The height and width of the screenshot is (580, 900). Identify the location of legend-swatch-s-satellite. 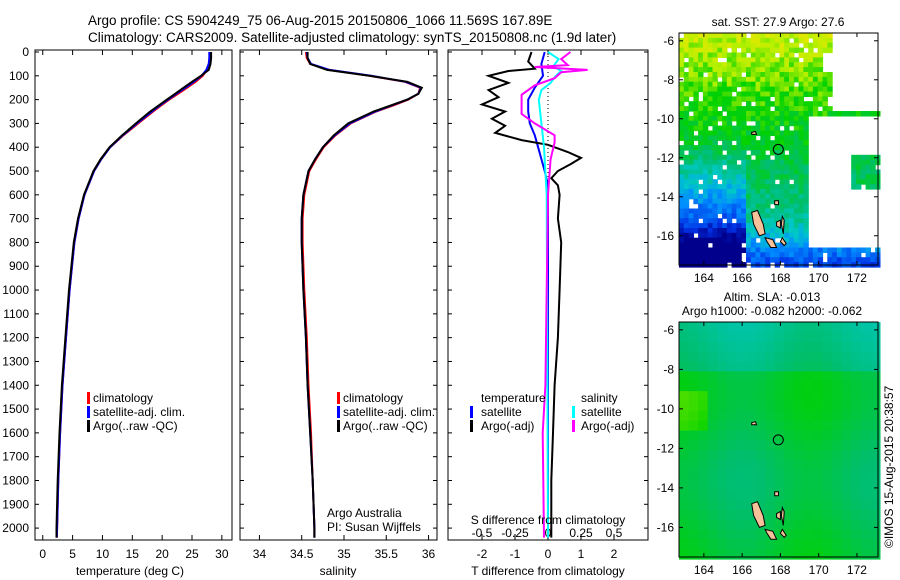
(573, 412).